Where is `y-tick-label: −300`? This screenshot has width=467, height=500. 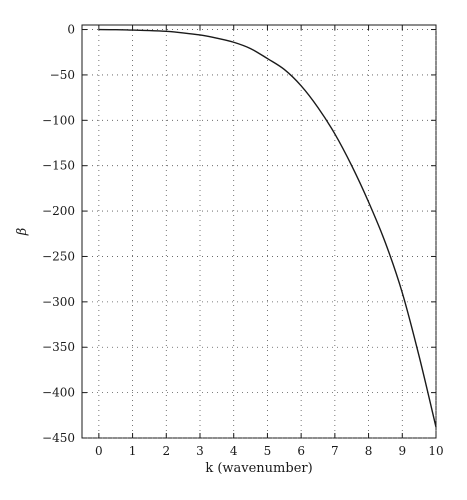
y-tick-label: −300 is located at coordinates (58, 302).